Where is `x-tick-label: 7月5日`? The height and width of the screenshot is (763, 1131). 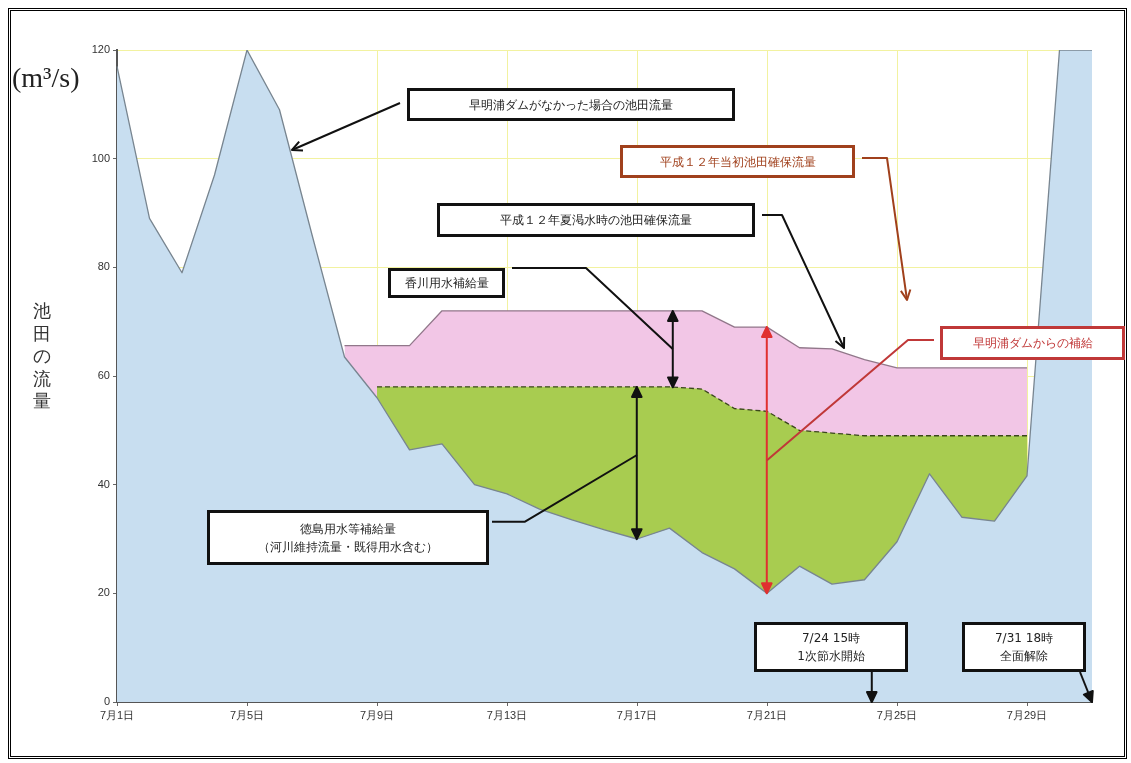
x-tick-label: 7月5日 is located at coordinates (247, 714).